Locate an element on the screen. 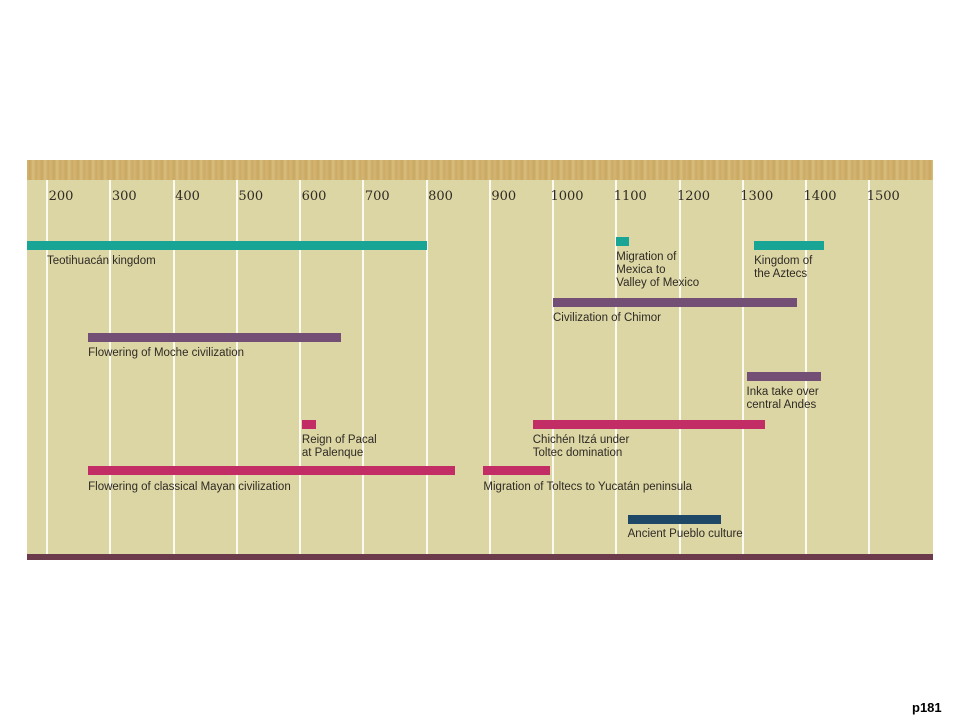  tick-label-200: 200 is located at coordinates (61, 196).